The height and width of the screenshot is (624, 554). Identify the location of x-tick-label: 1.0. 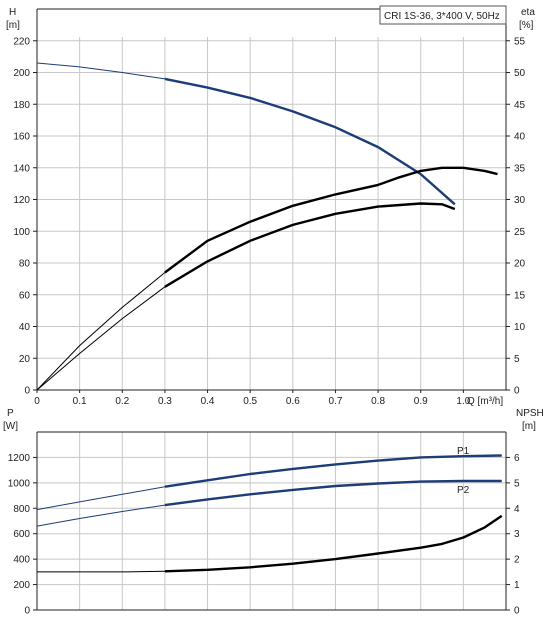
(463, 401).